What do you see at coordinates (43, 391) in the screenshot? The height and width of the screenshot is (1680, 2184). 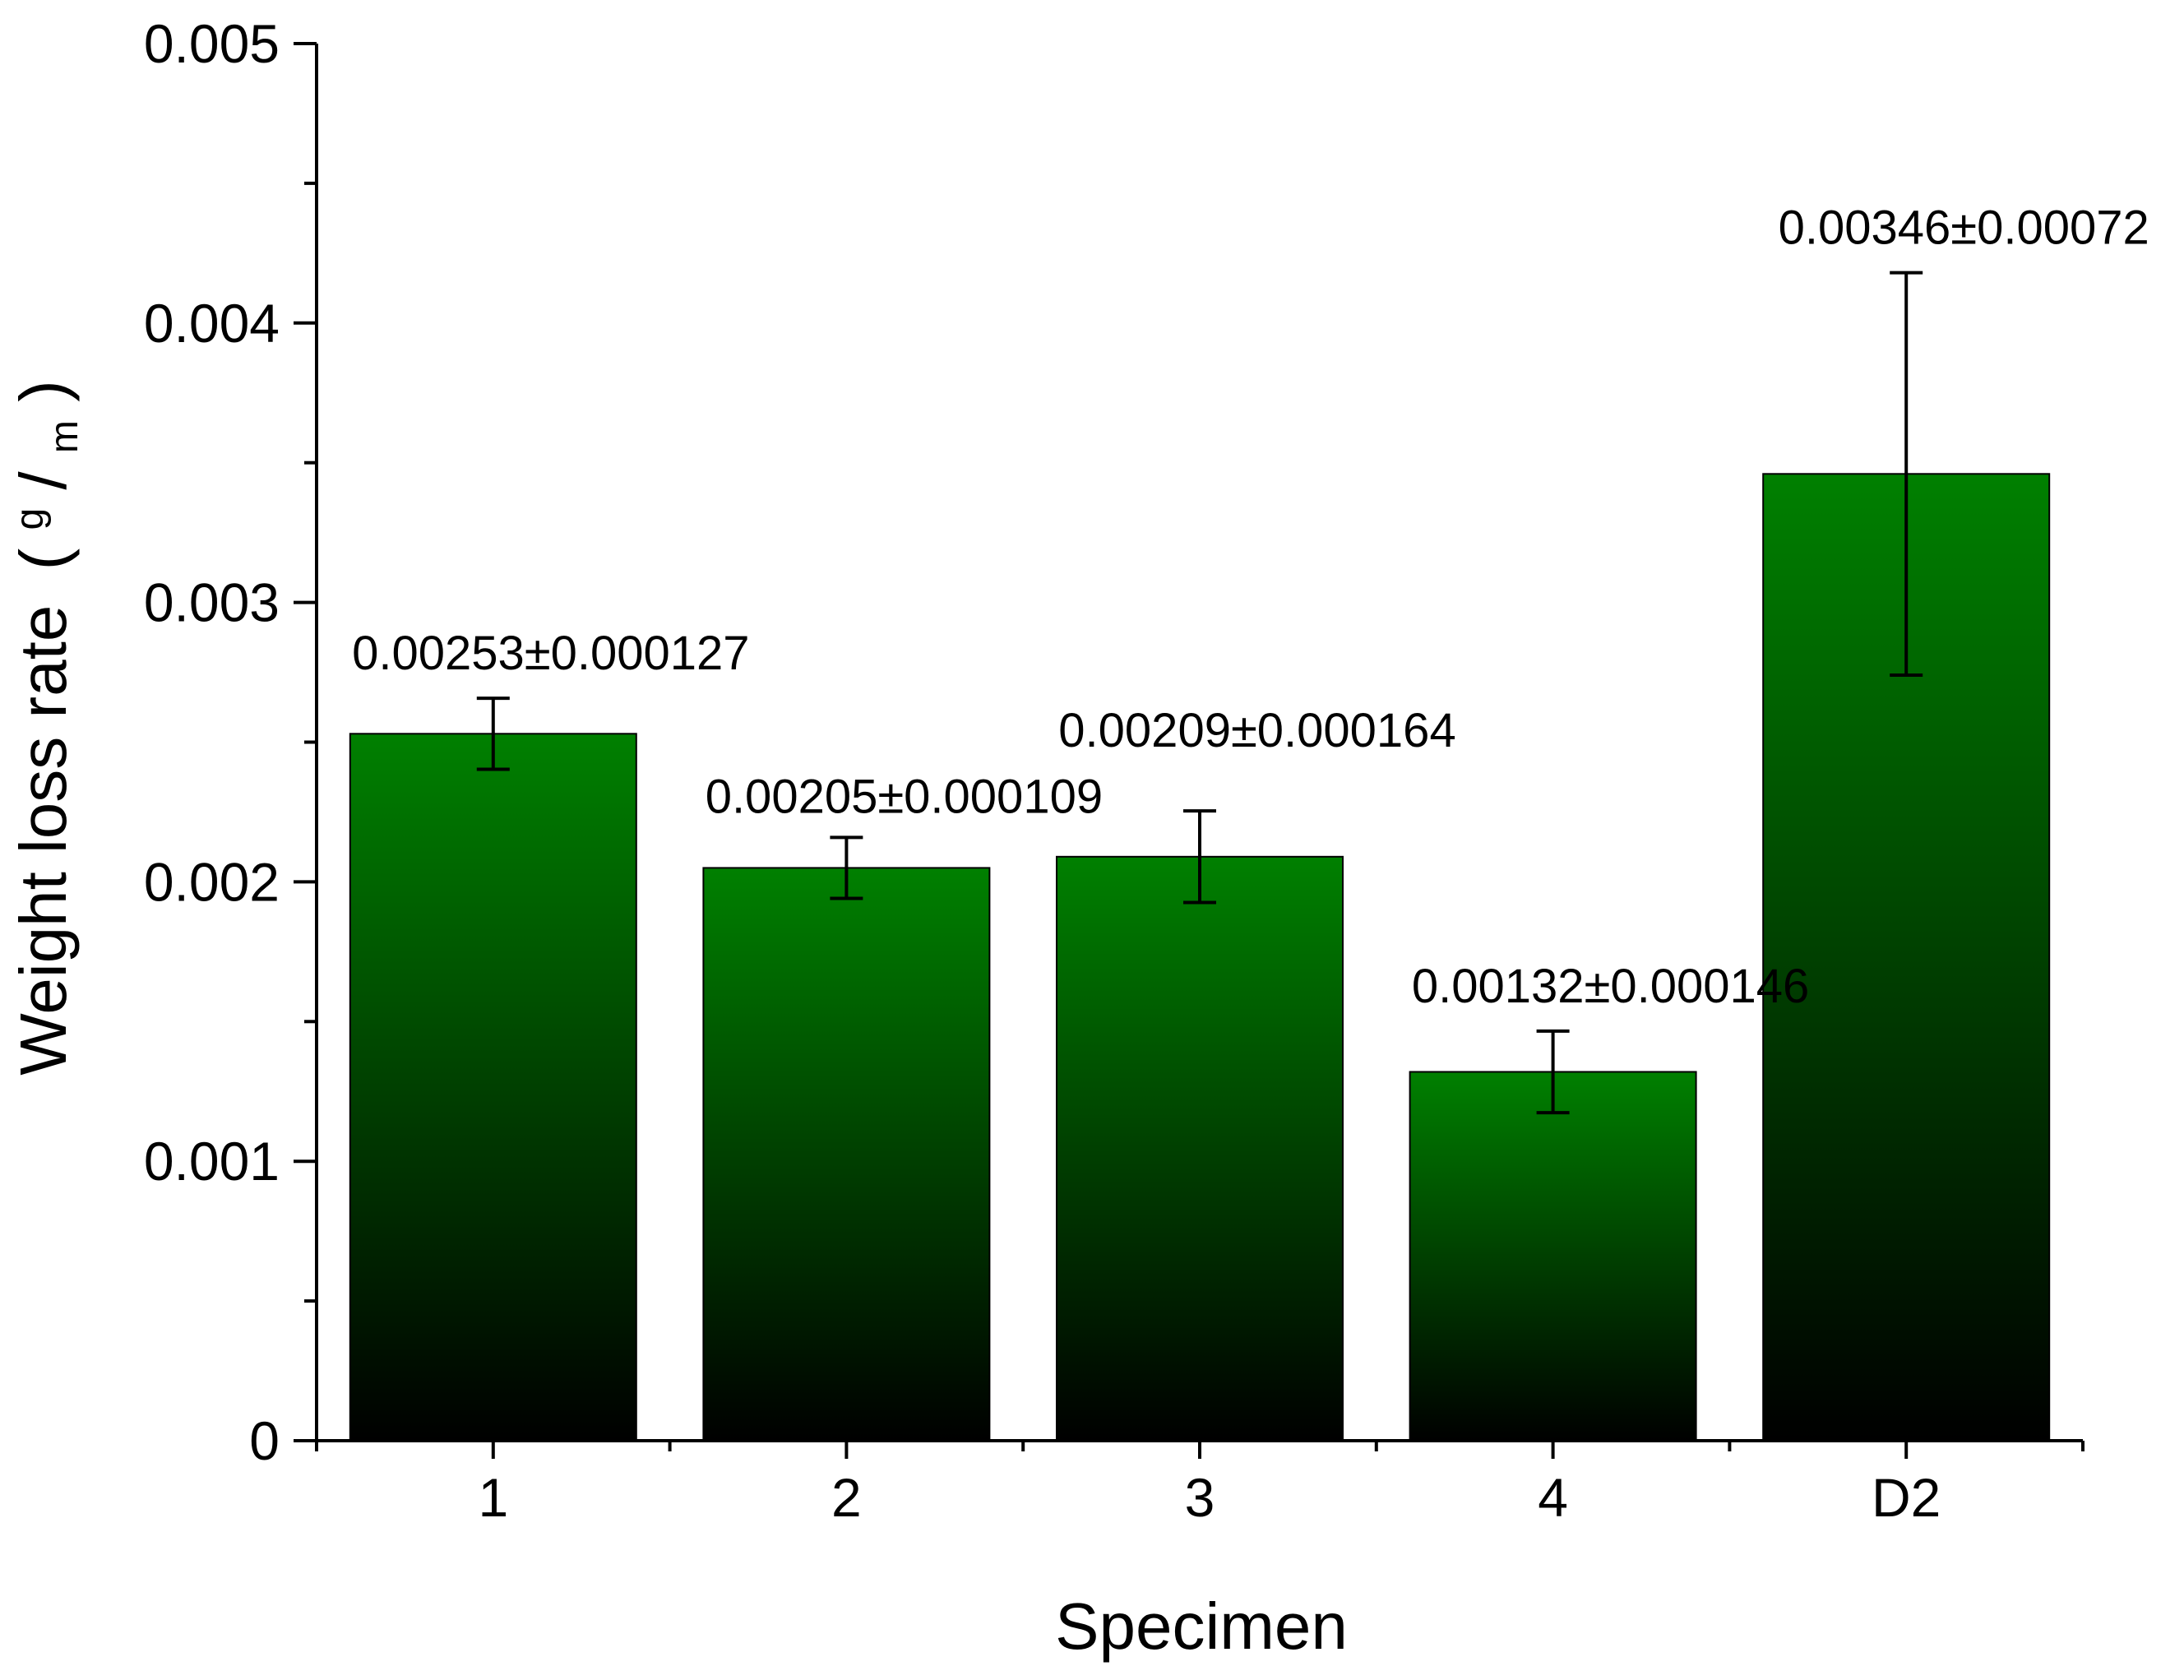 I see `y-axis-unit-close: )` at bounding box center [43, 391].